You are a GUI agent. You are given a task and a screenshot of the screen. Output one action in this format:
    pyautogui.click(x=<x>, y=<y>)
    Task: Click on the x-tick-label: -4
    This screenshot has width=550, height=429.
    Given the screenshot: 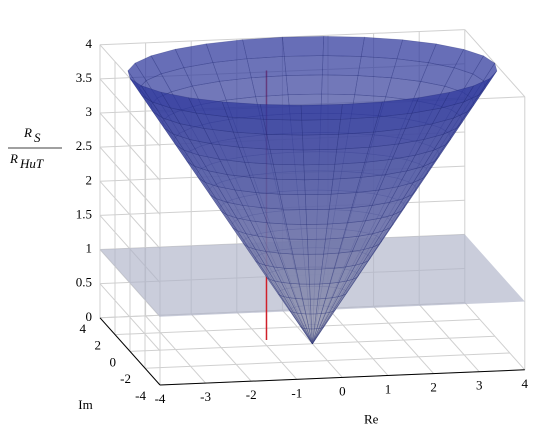 What is the action you would take?
    pyautogui.click(x=160, y=398)
    